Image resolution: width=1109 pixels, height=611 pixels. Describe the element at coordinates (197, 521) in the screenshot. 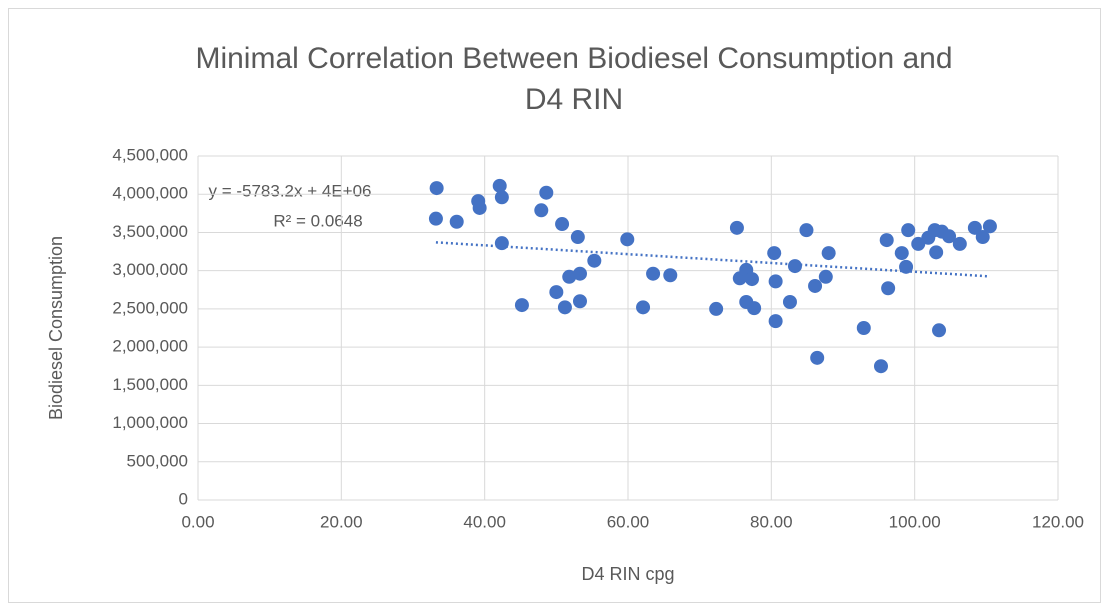

I see `x-tick-label: 0.00` at that location.